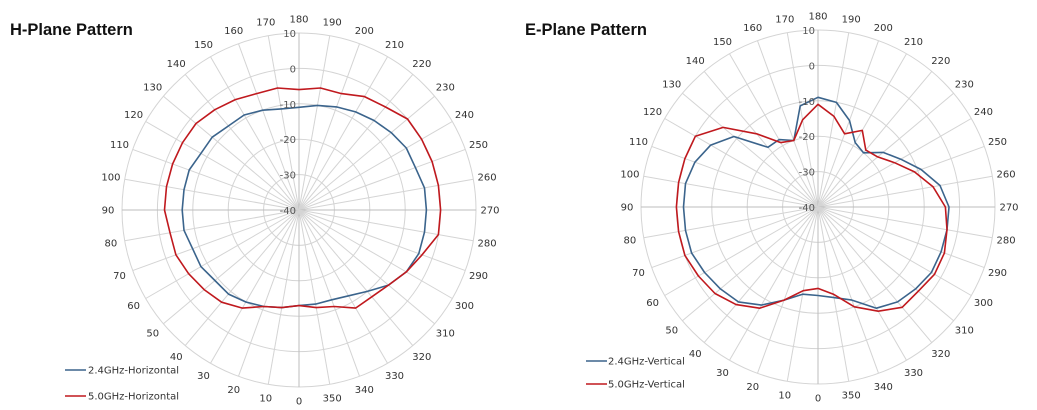  I want to click on legend-label-2-4ghz-vertical: 2.4GHz-Vertical, so click(646, 362).